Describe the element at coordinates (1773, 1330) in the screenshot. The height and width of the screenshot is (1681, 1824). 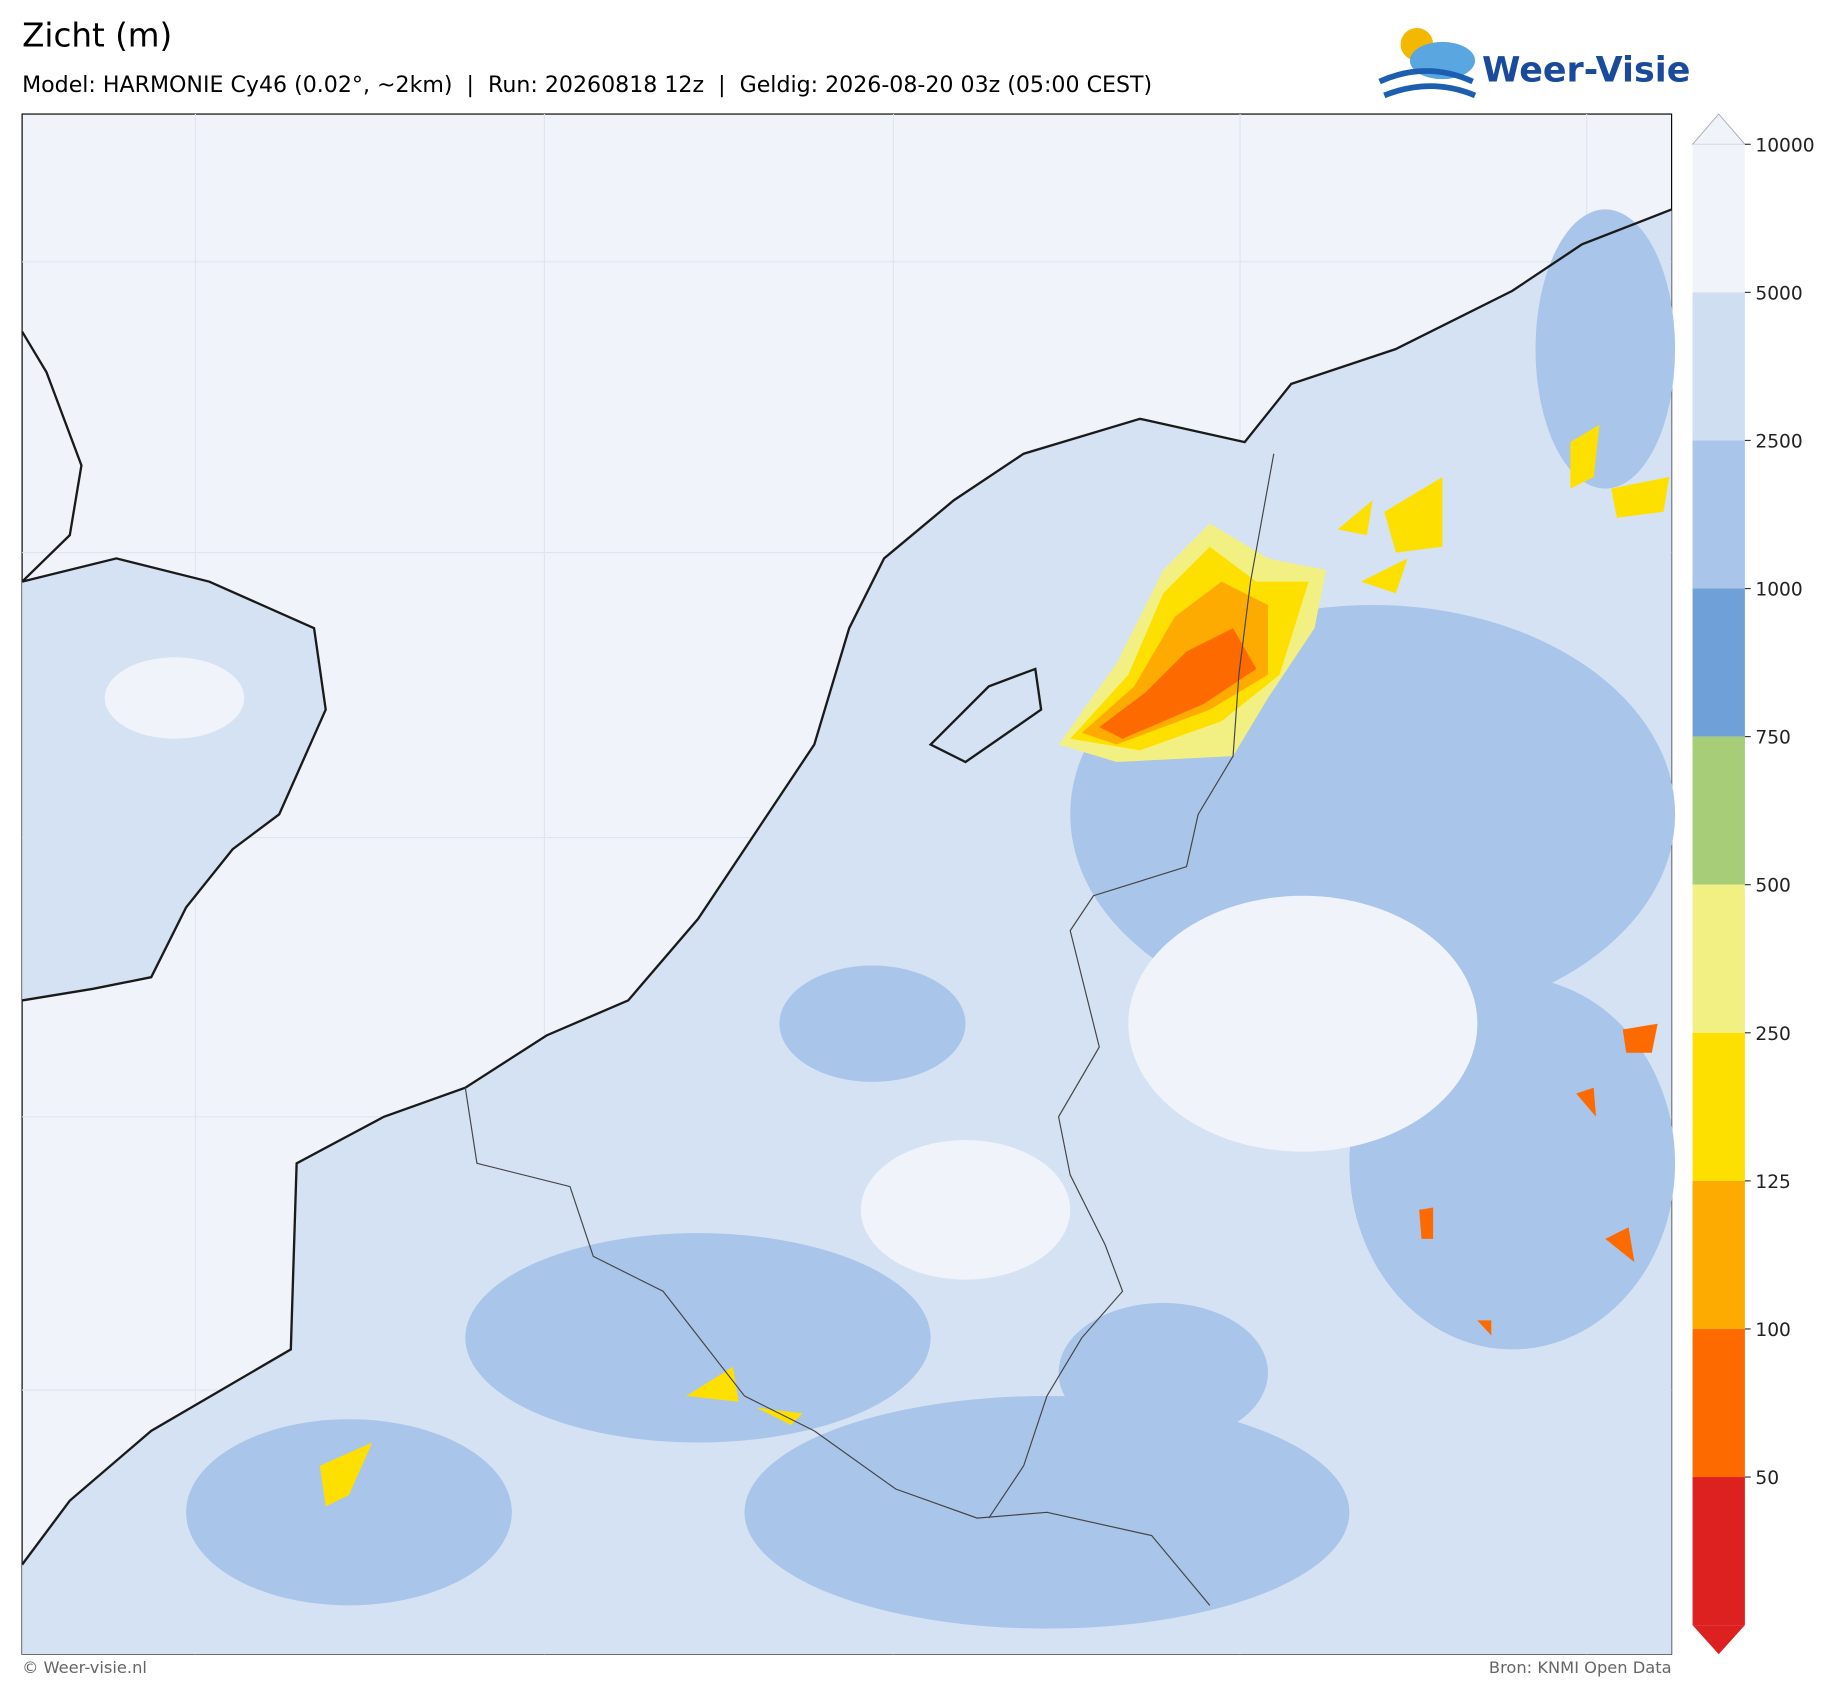
I see `colorbar-label: 100` at that location.